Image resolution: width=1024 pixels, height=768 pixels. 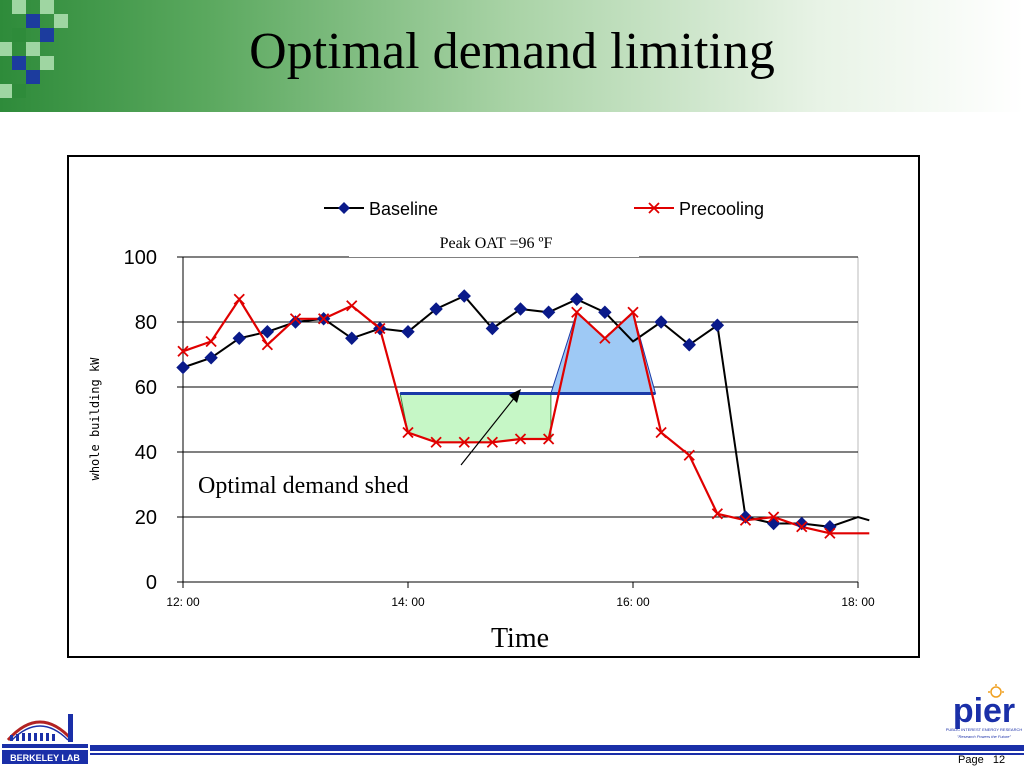 I want to click on page-number: 12, so click(x=999, y=760).